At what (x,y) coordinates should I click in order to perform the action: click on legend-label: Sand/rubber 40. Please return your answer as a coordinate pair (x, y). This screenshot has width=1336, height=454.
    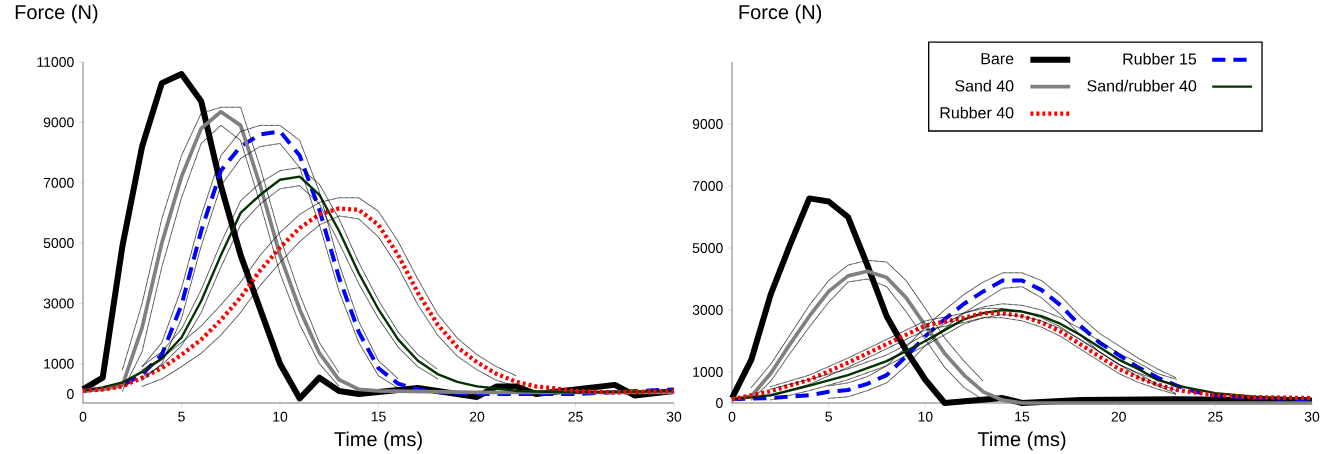
    Looking at the image, I should click on (1142, 85).